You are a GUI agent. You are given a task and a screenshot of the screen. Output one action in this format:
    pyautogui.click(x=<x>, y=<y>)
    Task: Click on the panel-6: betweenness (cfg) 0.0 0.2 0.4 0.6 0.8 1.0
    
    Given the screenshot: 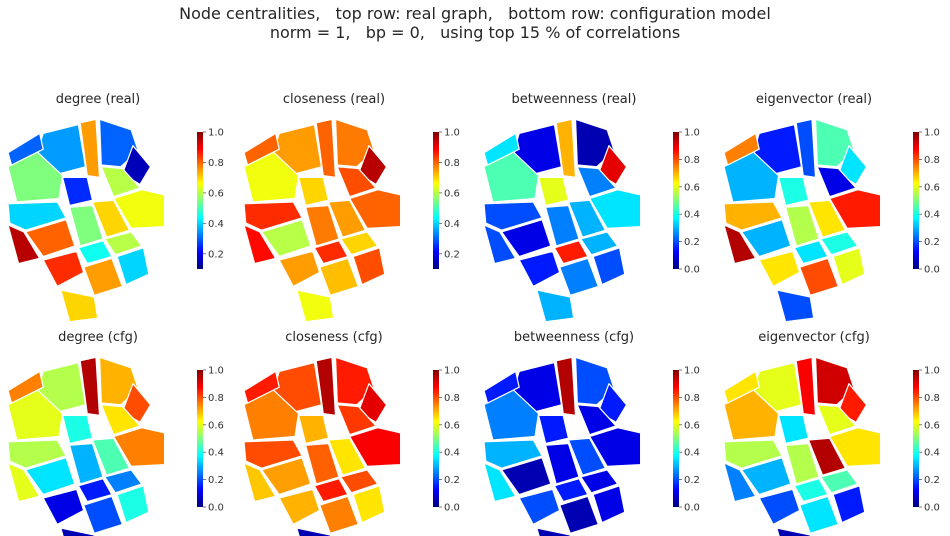 What is the action you would take?
    pyautogui.click(x=591, y=433)
    